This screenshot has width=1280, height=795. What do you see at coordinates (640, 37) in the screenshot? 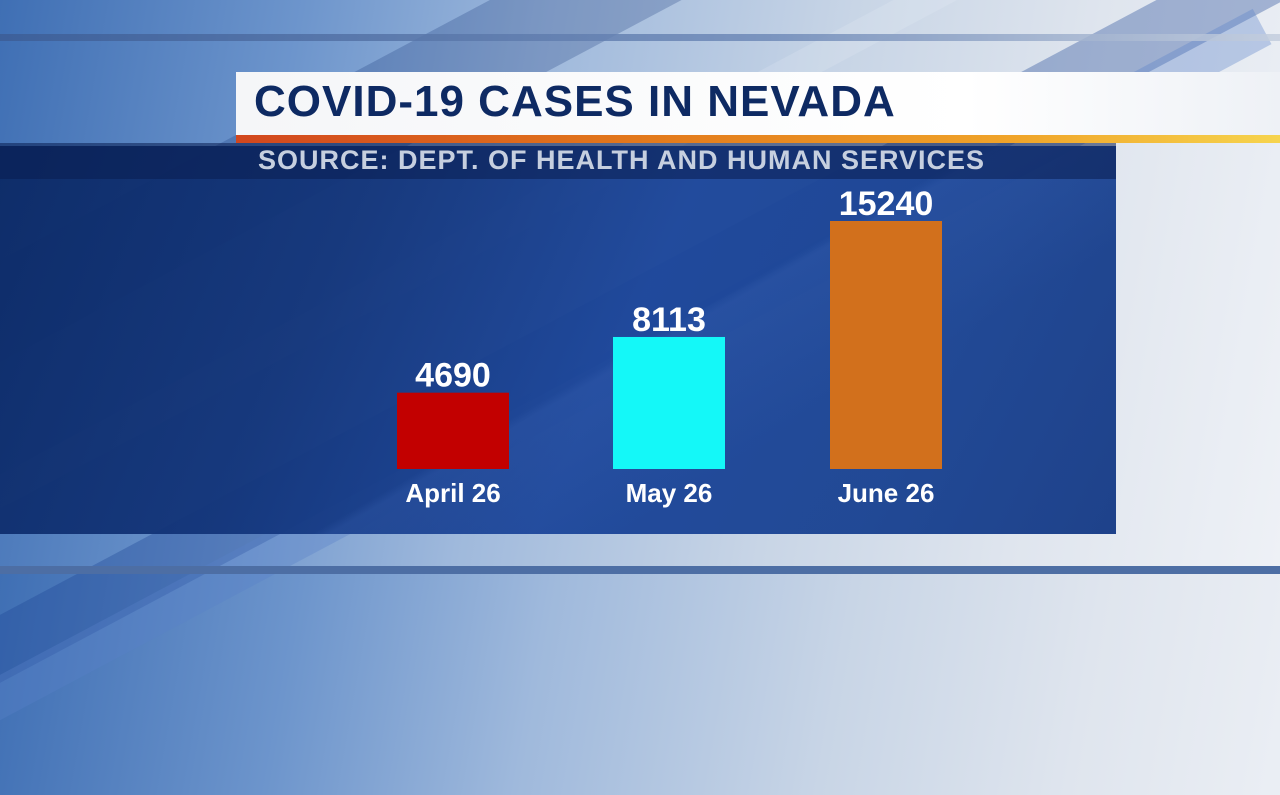
I see `top-accent-line` at bounding box center [640, 37].